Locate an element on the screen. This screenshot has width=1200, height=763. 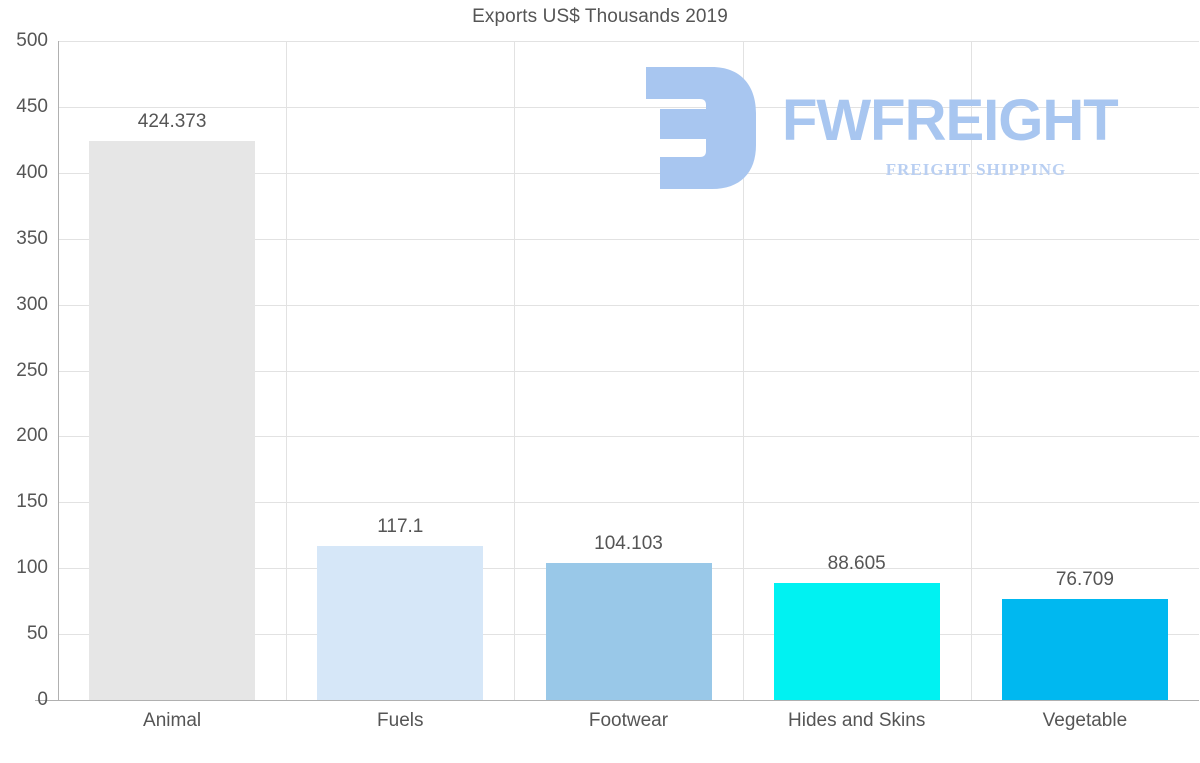
y-axis-tick-label: 50 is located at coordinates (37, 634).